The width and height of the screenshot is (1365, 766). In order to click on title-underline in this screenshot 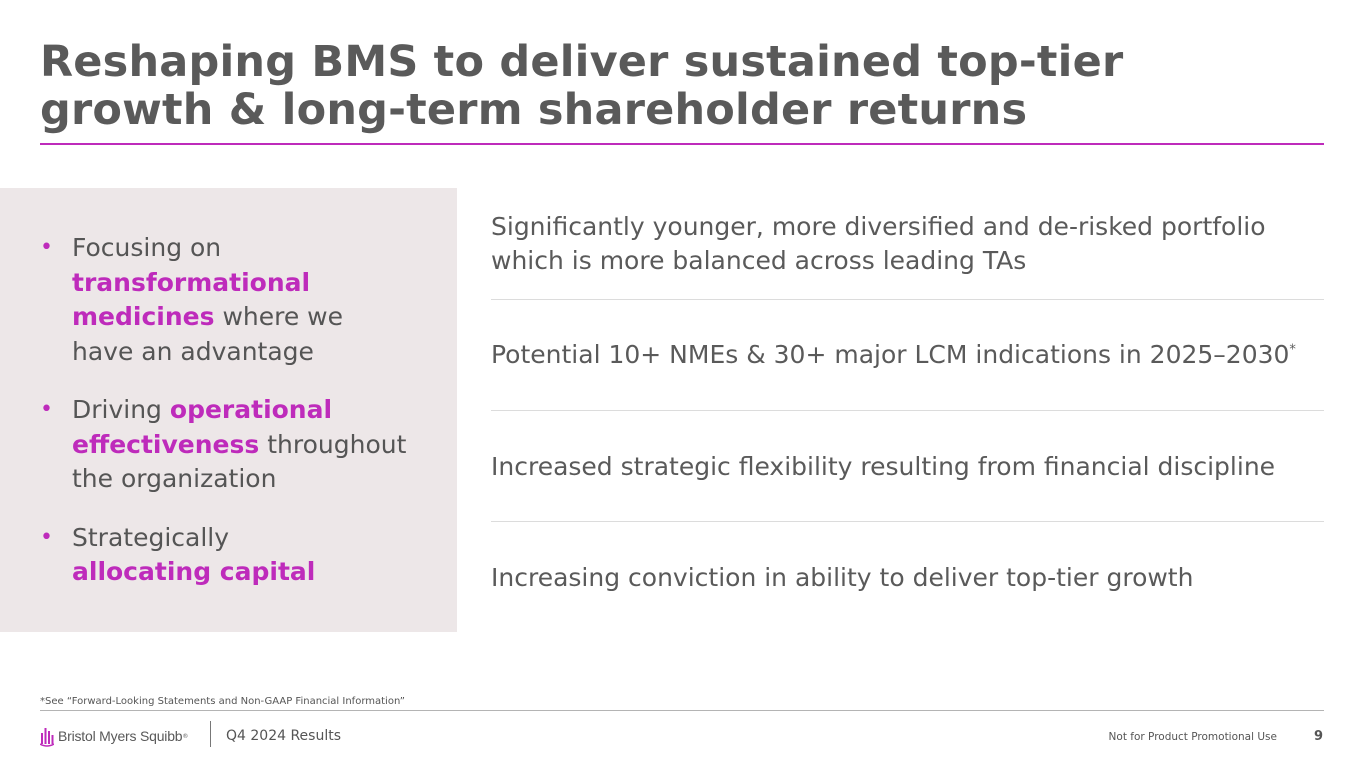, I will do `click(682, 144)`.